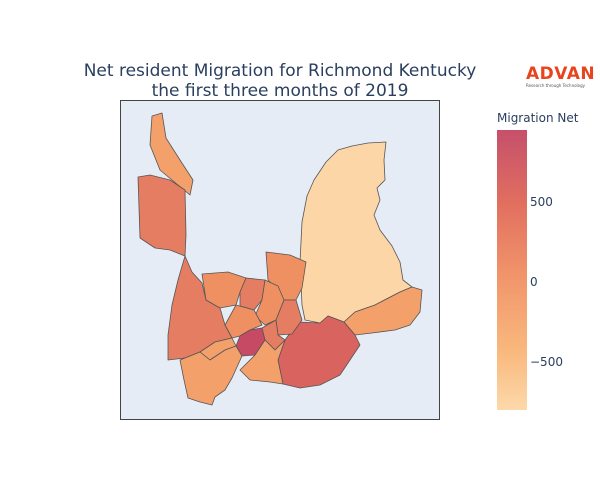 This screenshot has height=500, width=600. I want to click on region-south-central, so click(262, 362).